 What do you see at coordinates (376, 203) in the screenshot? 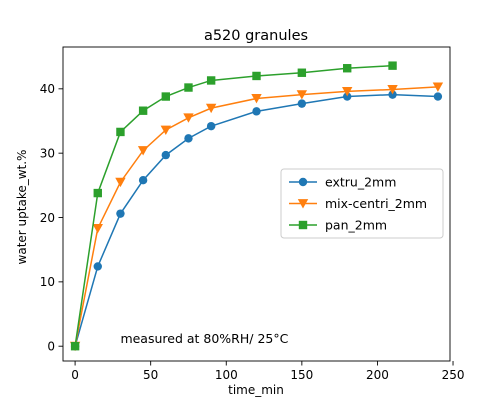
I see `legend-label-mix-centri_2mm: mix-centri_2mm` at bounding box center [376, 203].